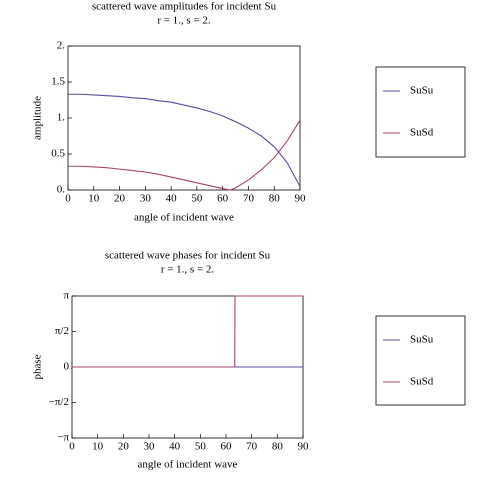 The width and height of the screenshot is (500, 488). What do you see at coordinates (61, 190) in the screenshot?
I see `y-tick-label: 0.` at bounding box center [61, 190].